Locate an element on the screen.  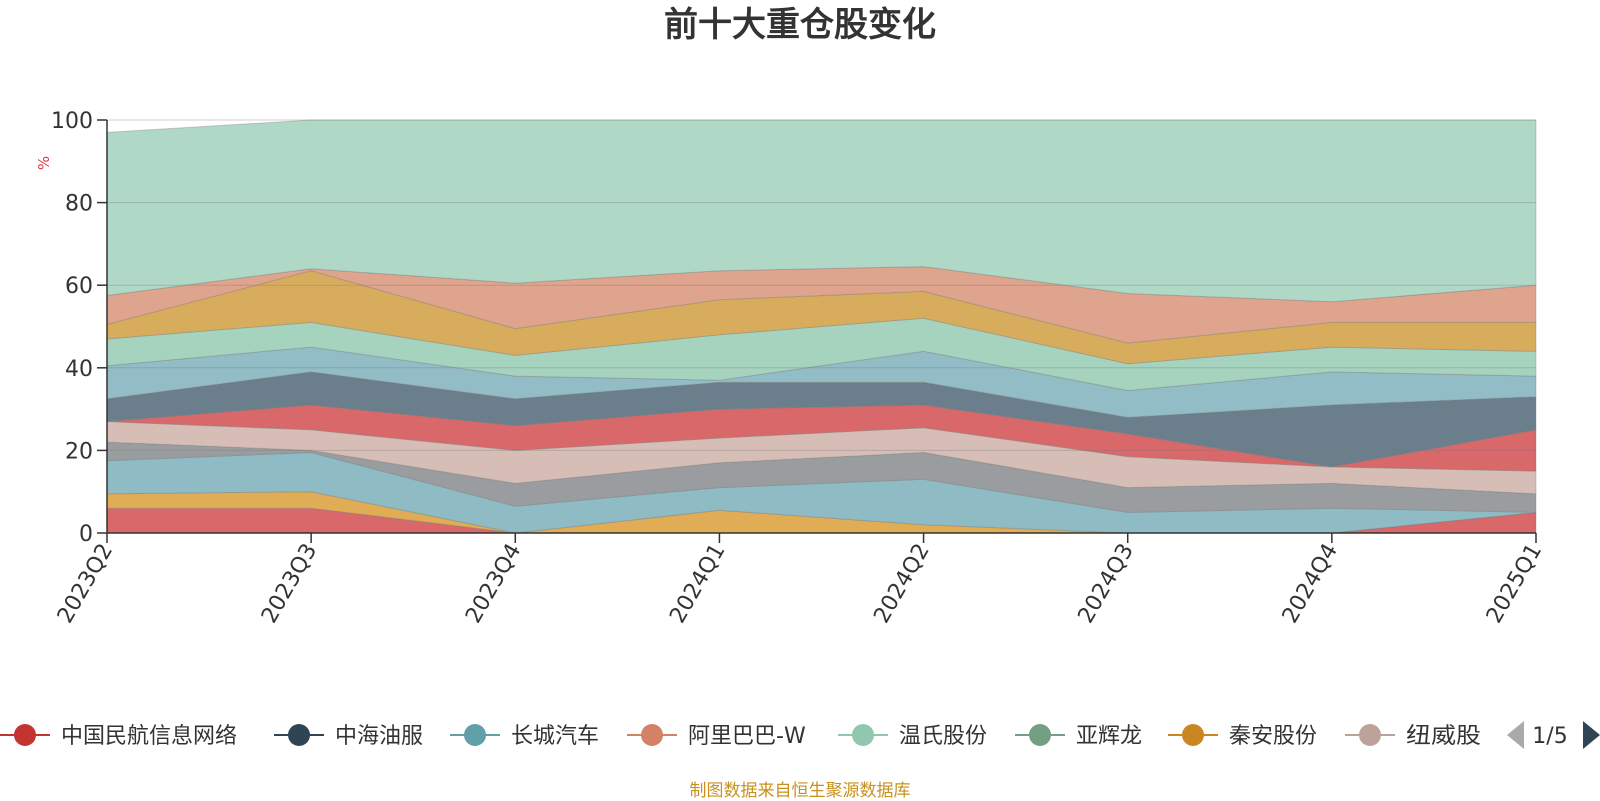
legend-label: 秦安股份 is located at coordinates (1273, 736).